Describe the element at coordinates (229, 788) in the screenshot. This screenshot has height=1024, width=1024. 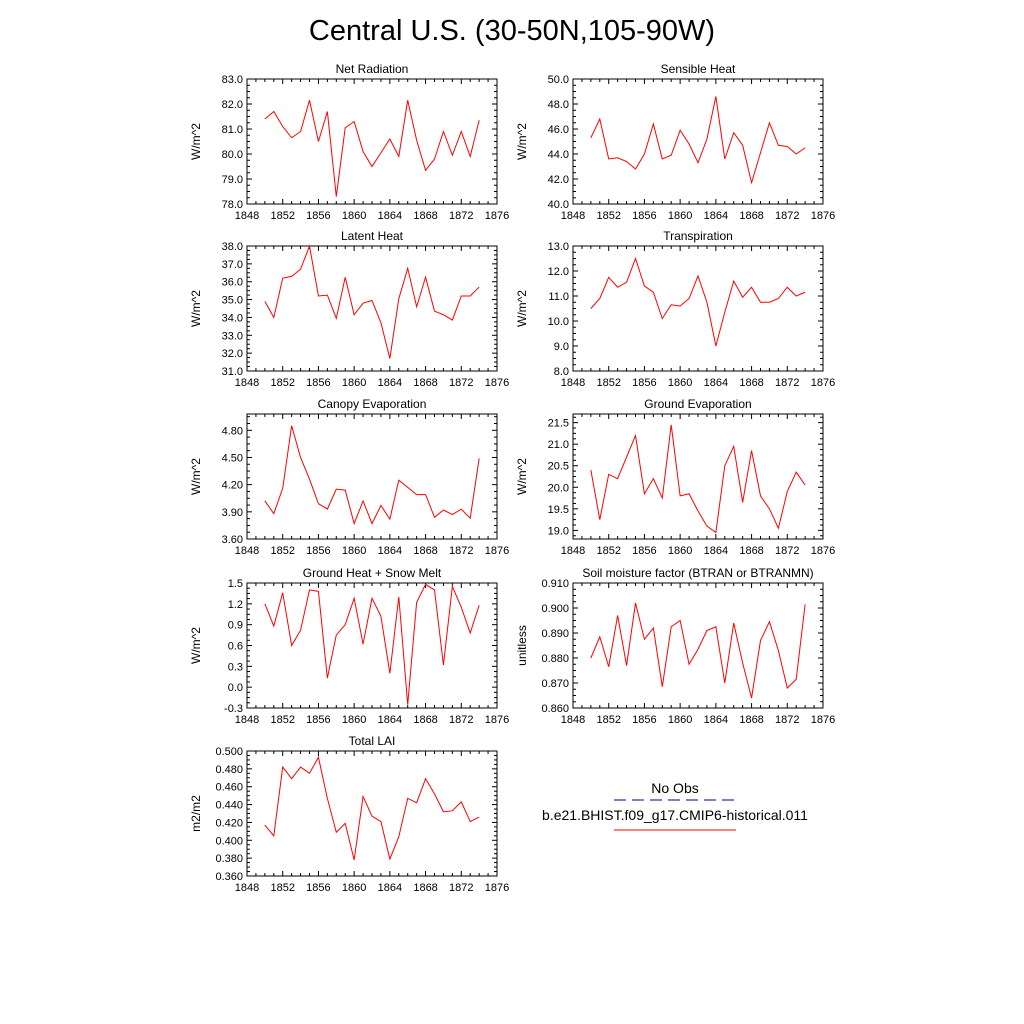
I see `y-tick-label: 0.460` at that location.